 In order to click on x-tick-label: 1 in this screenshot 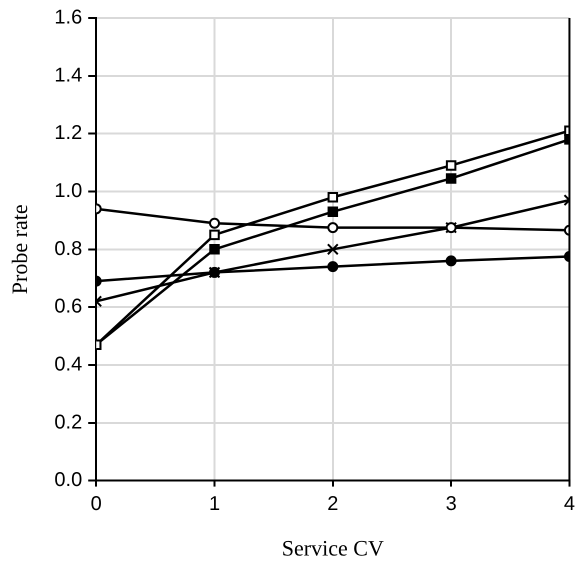, I will do `click(214, 504)`.